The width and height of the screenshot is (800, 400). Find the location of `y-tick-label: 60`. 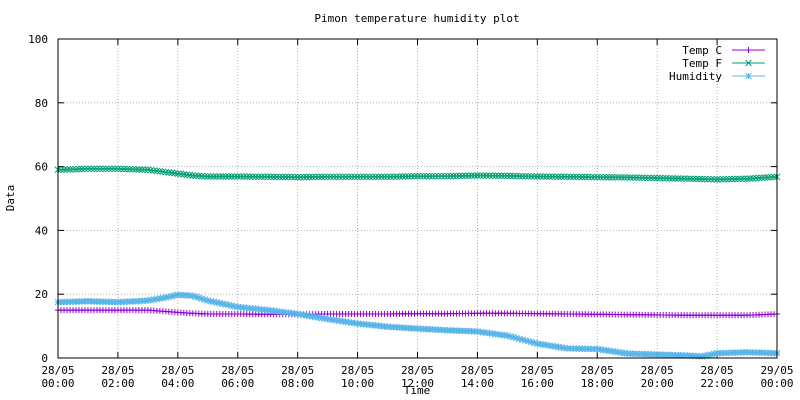

y-tick-label: 60 is located at coordinates (41, 167).